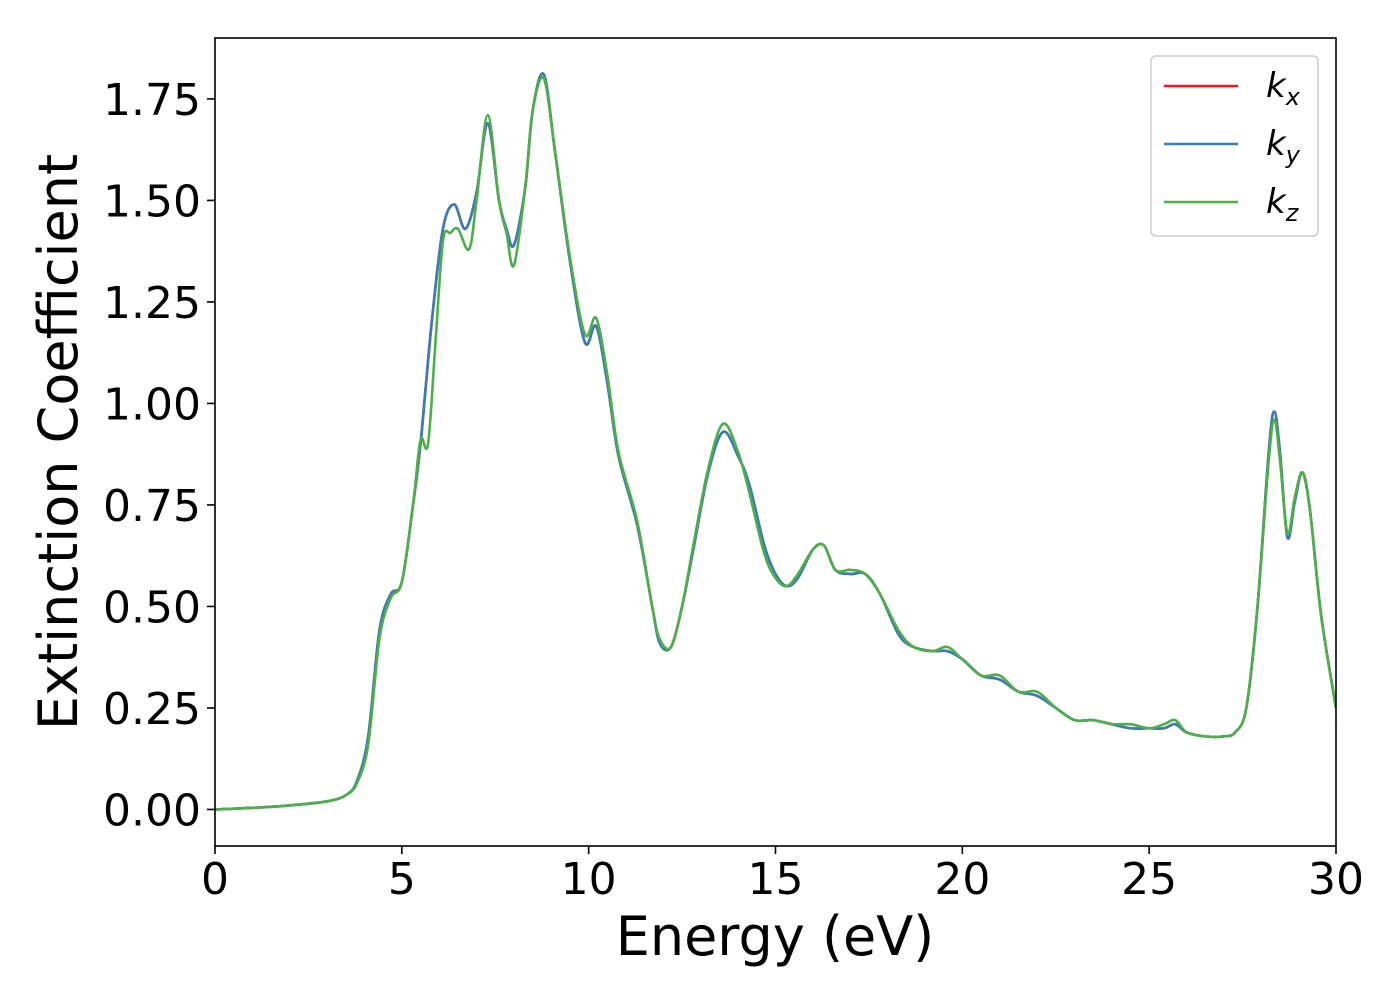 This screenshot has height=1000, width=1400. Describe the element at coordinates (1283, 88) in the screenshot. I see `legend-label-x: kx` at that location.